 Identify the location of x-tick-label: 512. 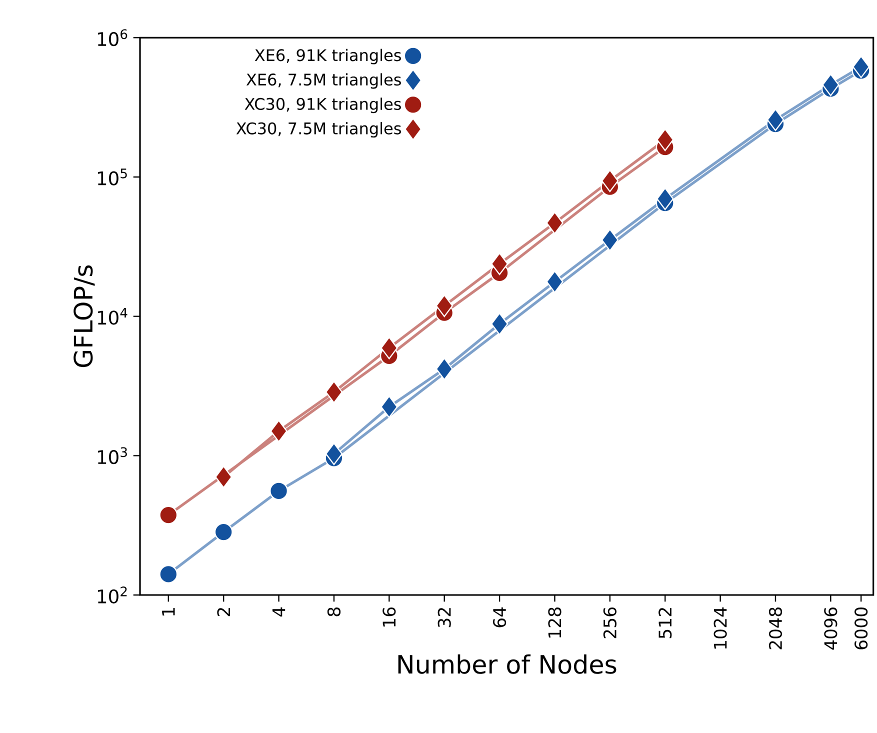
(665, 623).